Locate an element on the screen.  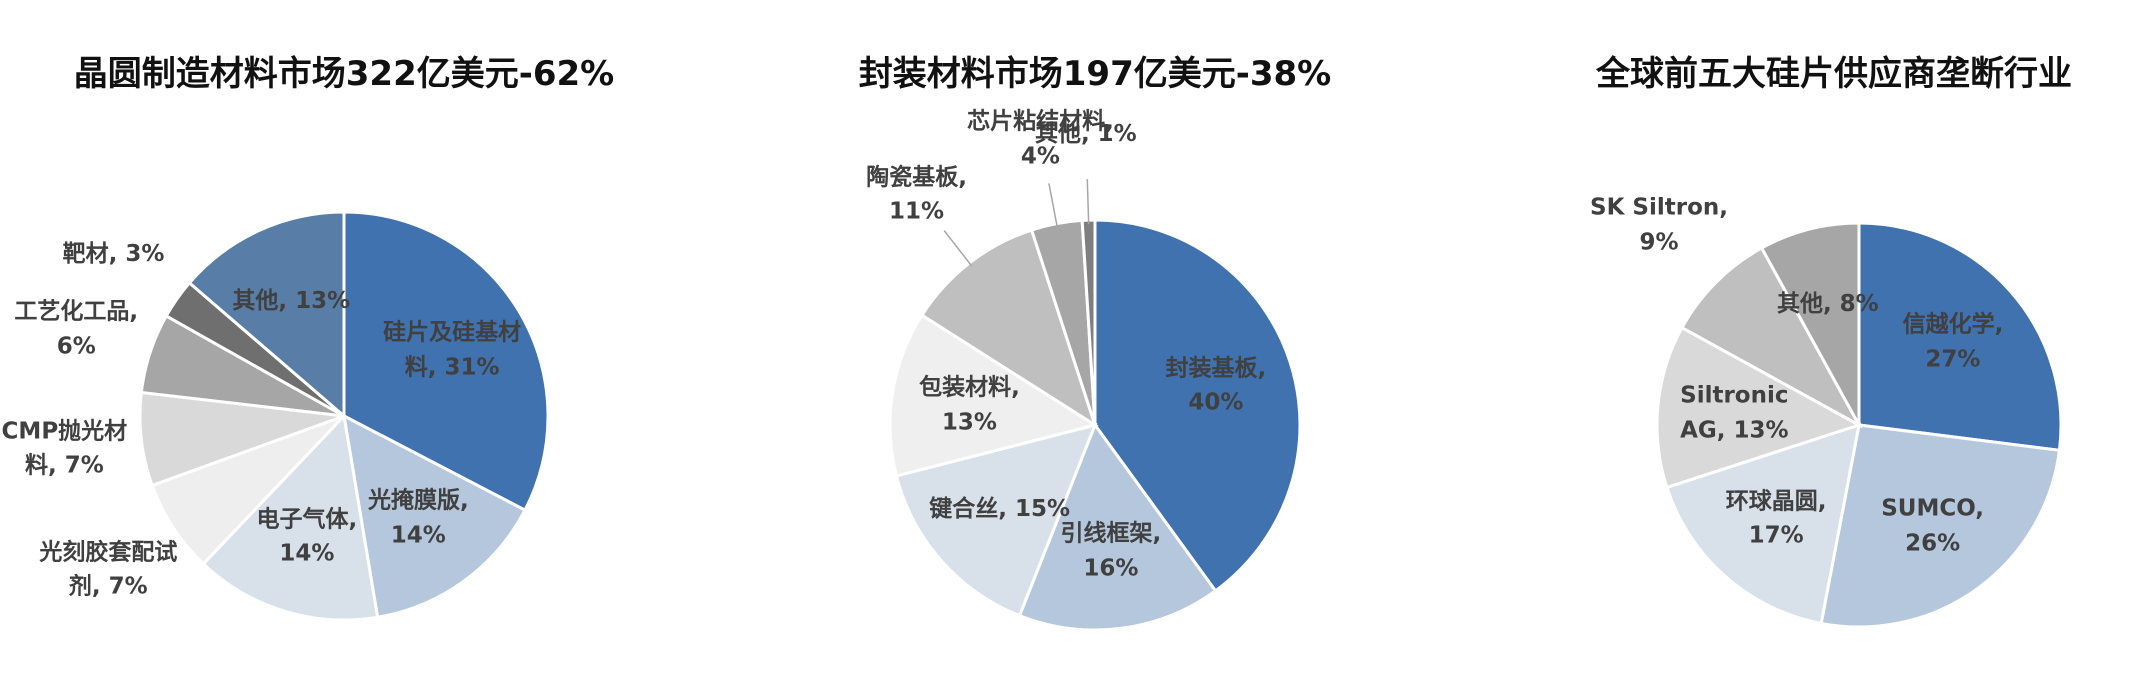
data-label: Siltronic AG, 13% is located at coordinates (1734, 413).